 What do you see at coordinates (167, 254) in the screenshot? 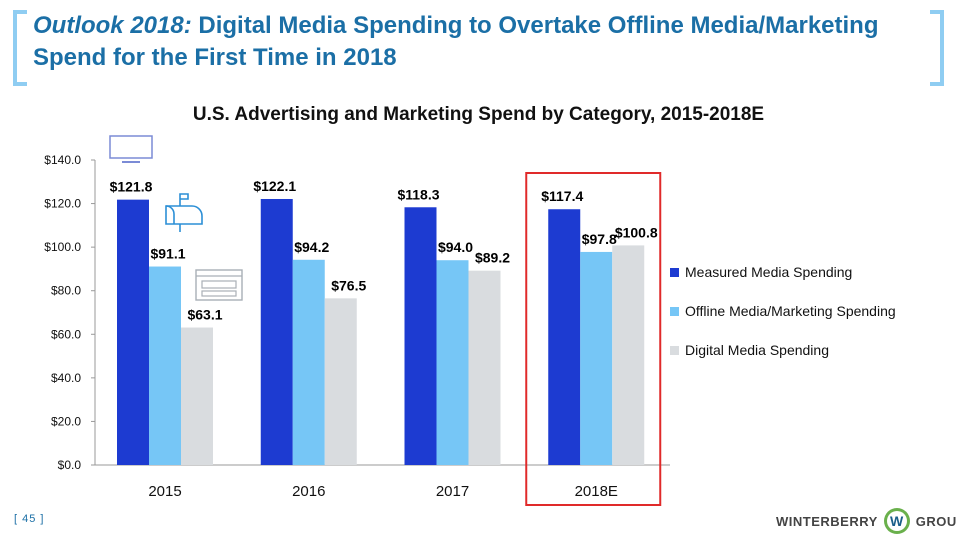
I see `data-label: $91.1` at bounding box center [167, 254].